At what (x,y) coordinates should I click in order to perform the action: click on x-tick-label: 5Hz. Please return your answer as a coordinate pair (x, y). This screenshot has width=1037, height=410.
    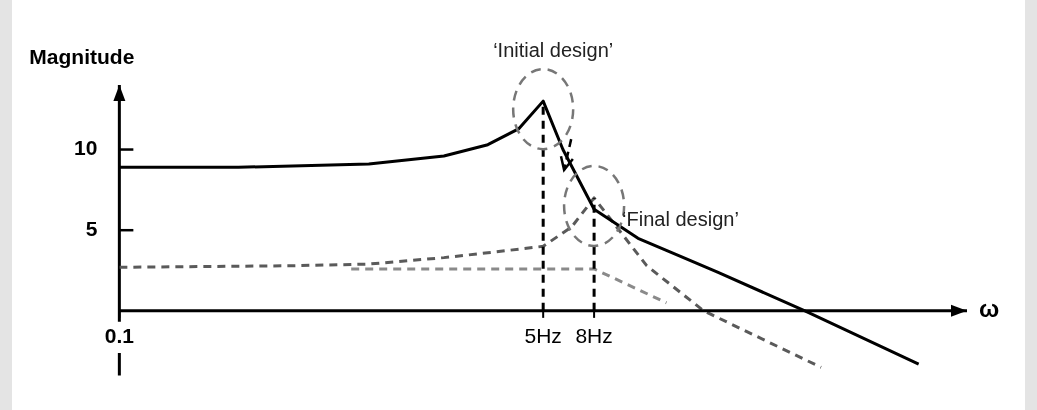
    Looking at the image, I should click on (543, 336).